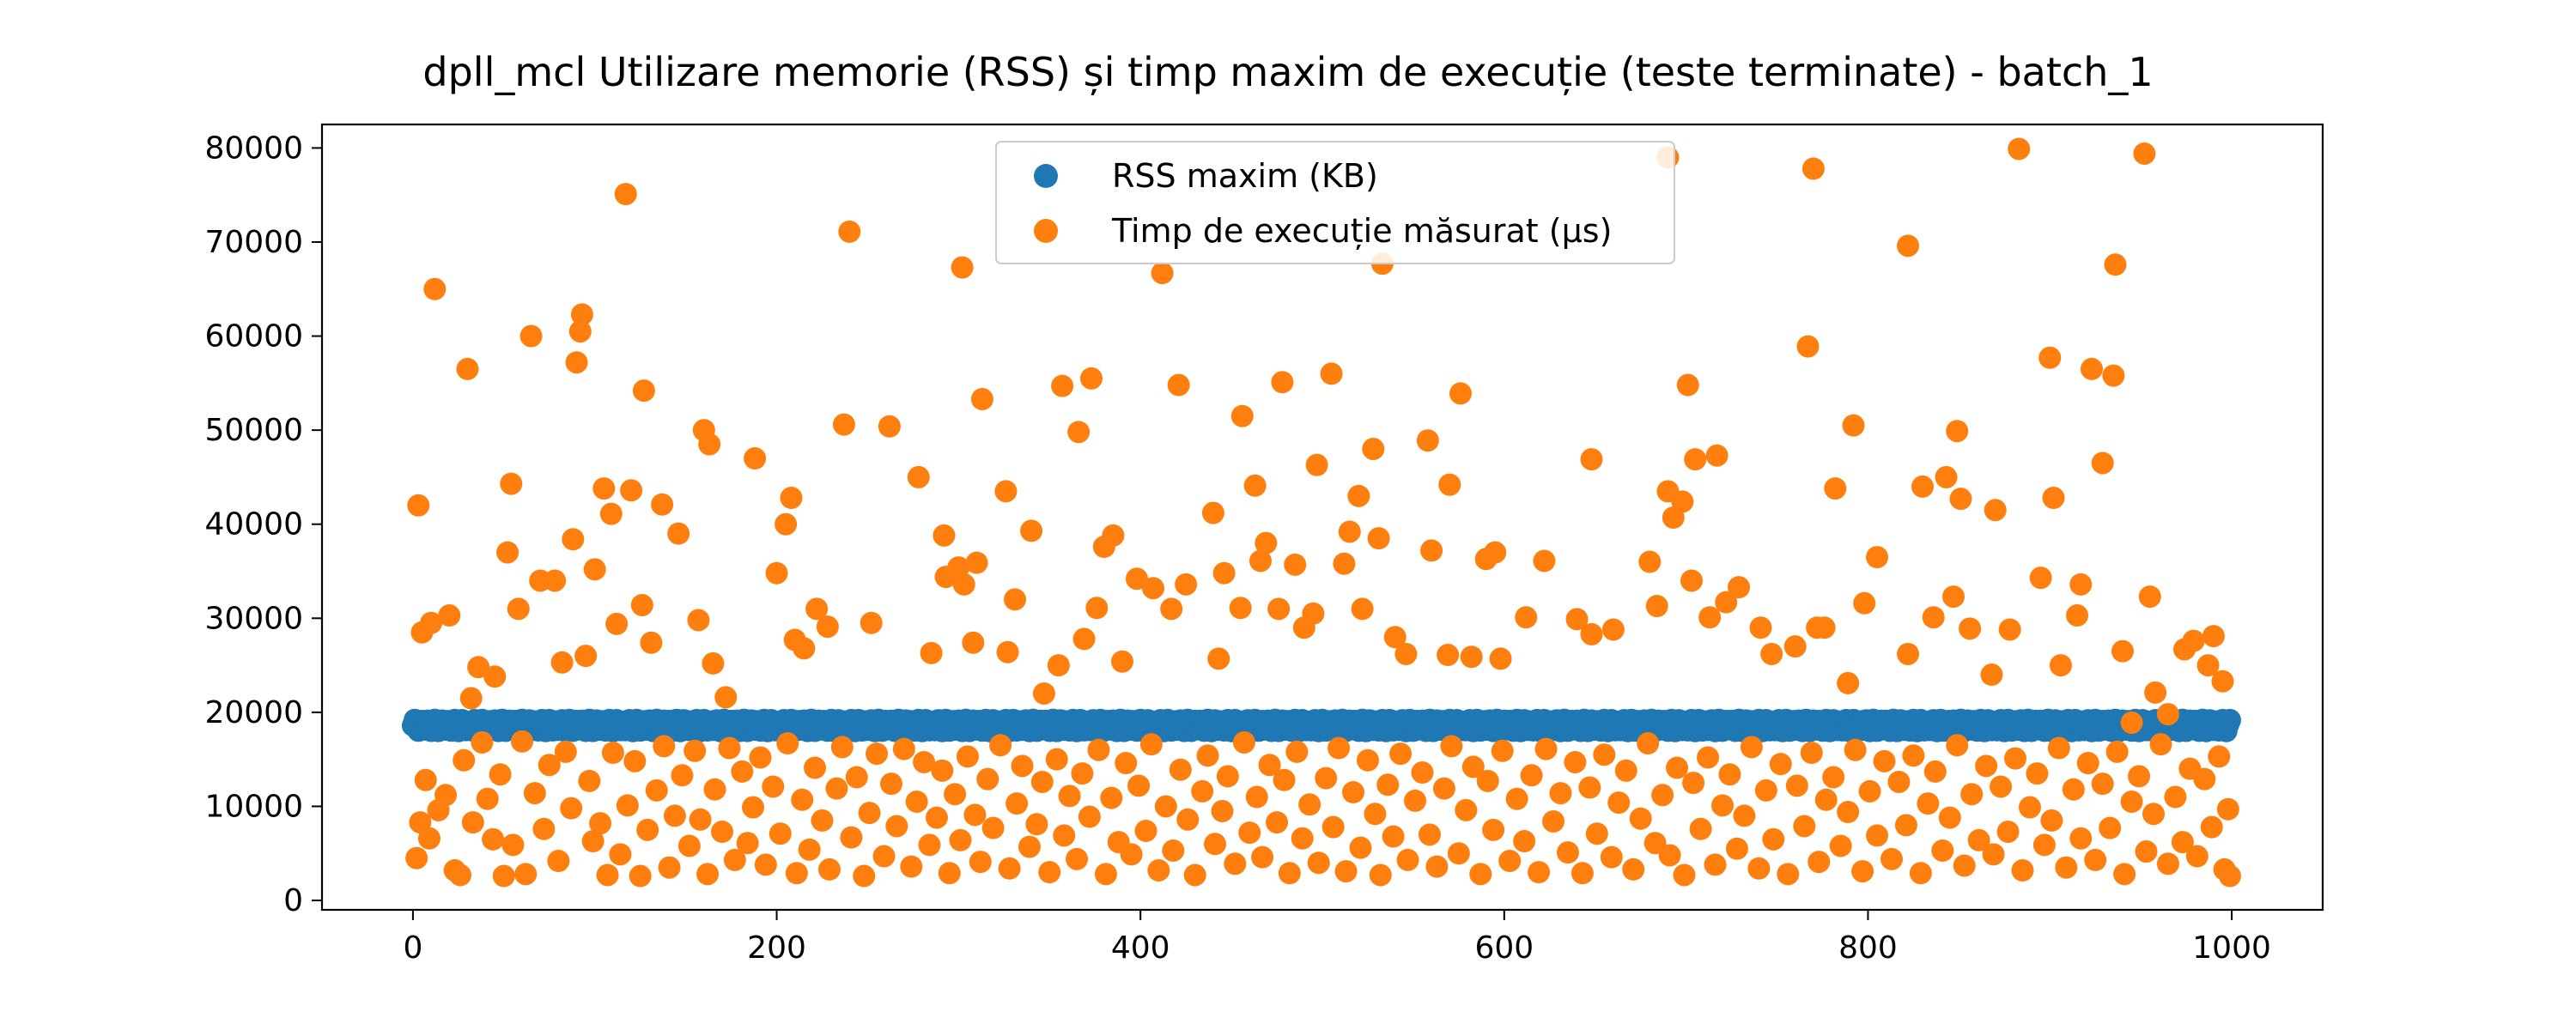 This screenshot has width=2576, height=1030. I want to click on y-tick-label: 50000, so click(253, 430).